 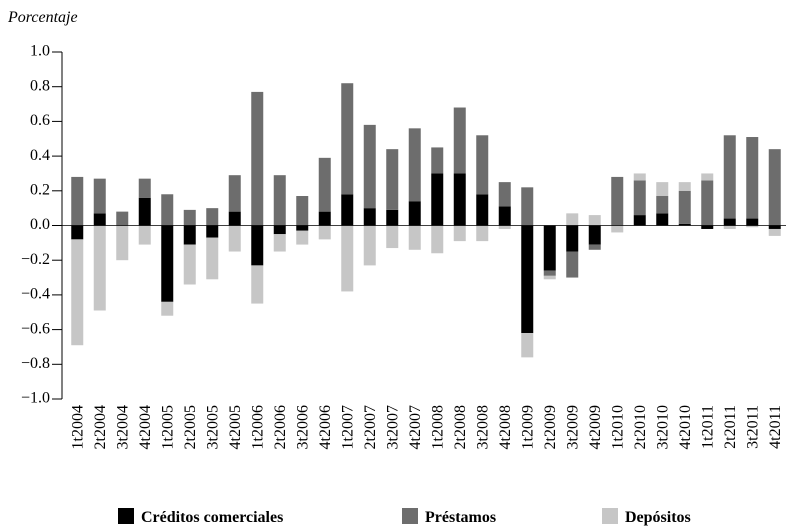 What do you see at coordinates (40, 155) in the screenshot?
I see `y-tick-label: 0.4` at bounding box center [40, 155].